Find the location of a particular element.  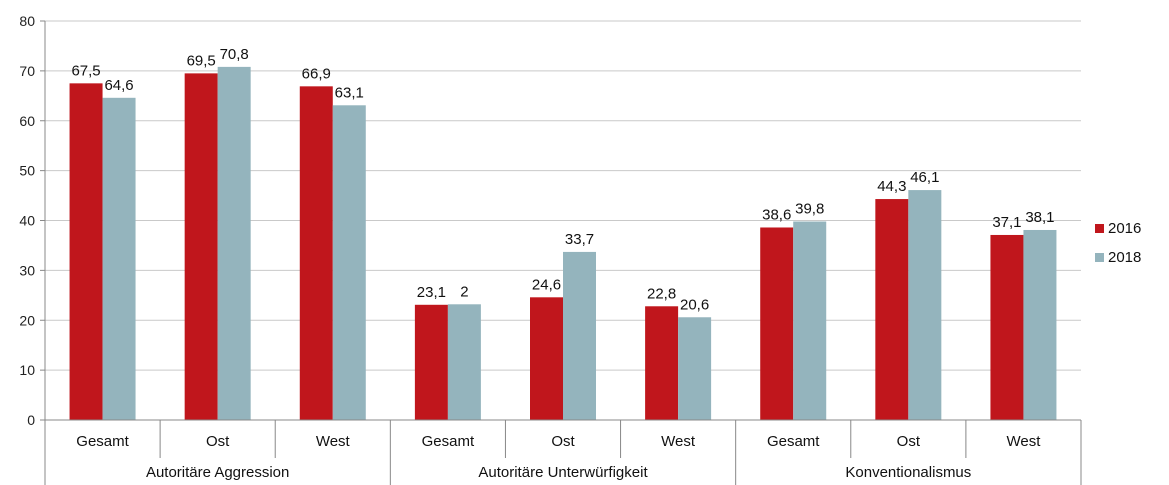

data-label-2016-5: 22,8 is located at coordinates (661, 293).